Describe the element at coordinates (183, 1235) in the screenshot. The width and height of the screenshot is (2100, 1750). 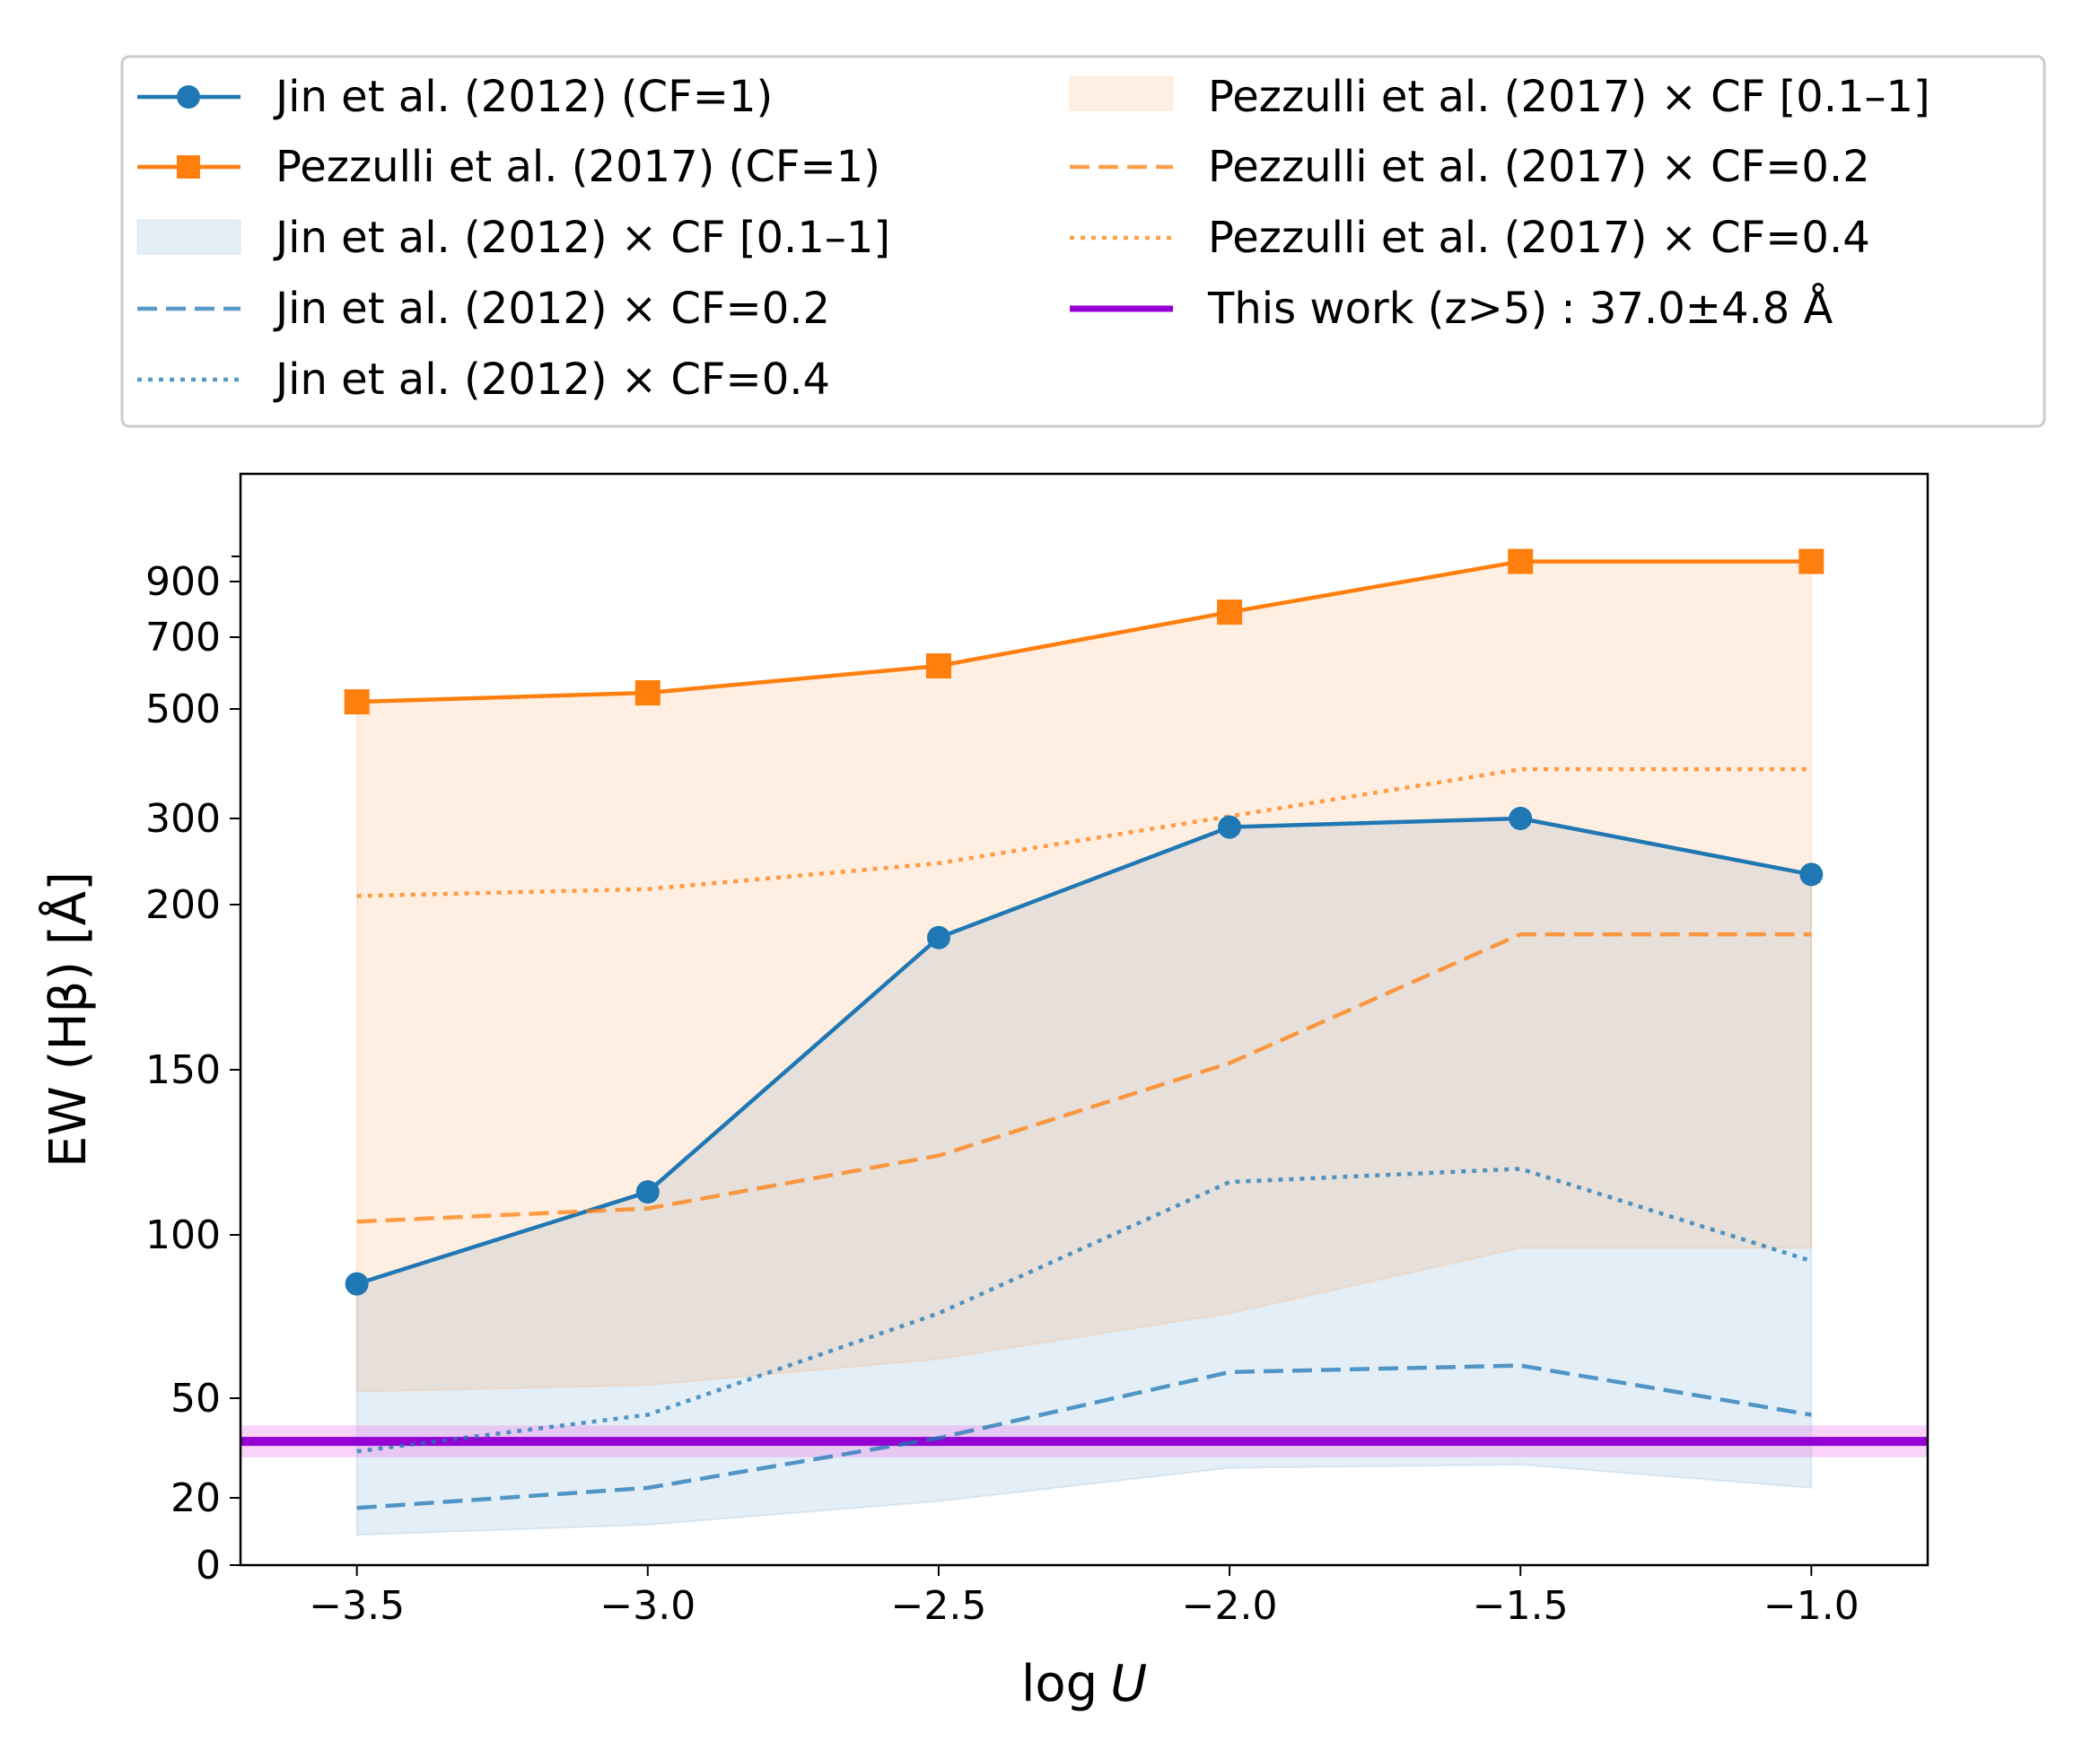
I see `y-tick-label-3: 100` at that location.